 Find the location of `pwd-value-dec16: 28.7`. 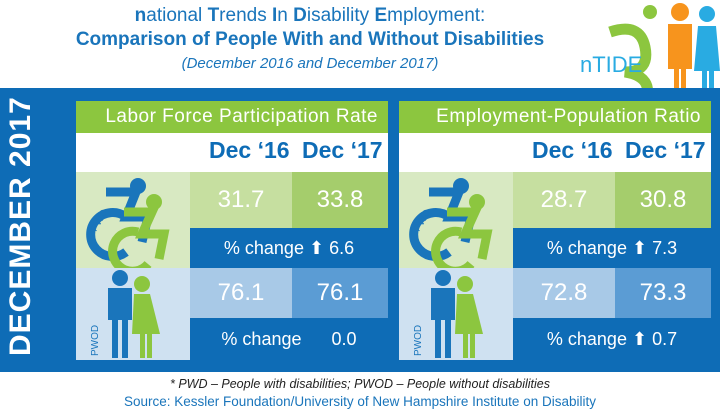

pwd-value-dec16: 28.7 is located at coordinates (564, 200).